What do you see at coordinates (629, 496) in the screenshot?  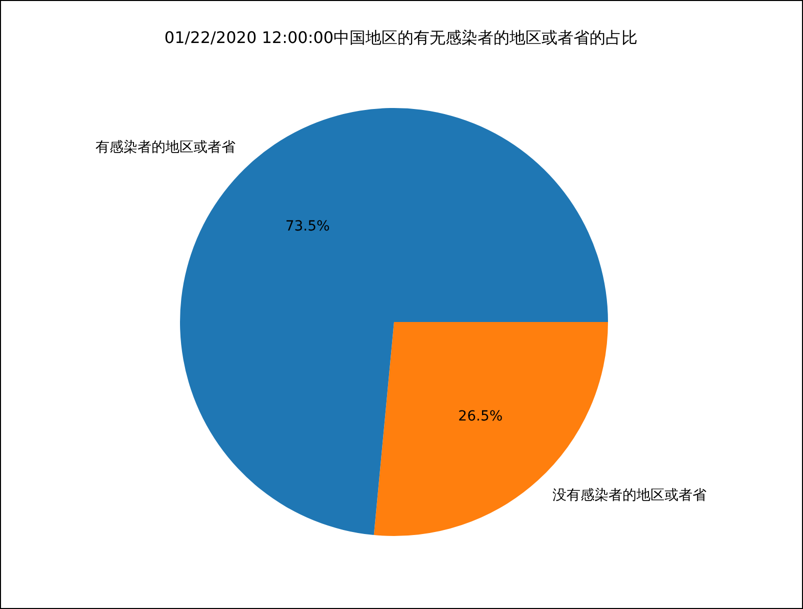 I see `slice-label: 没有感染者的地区或者省` at bounding box center [629, 496].